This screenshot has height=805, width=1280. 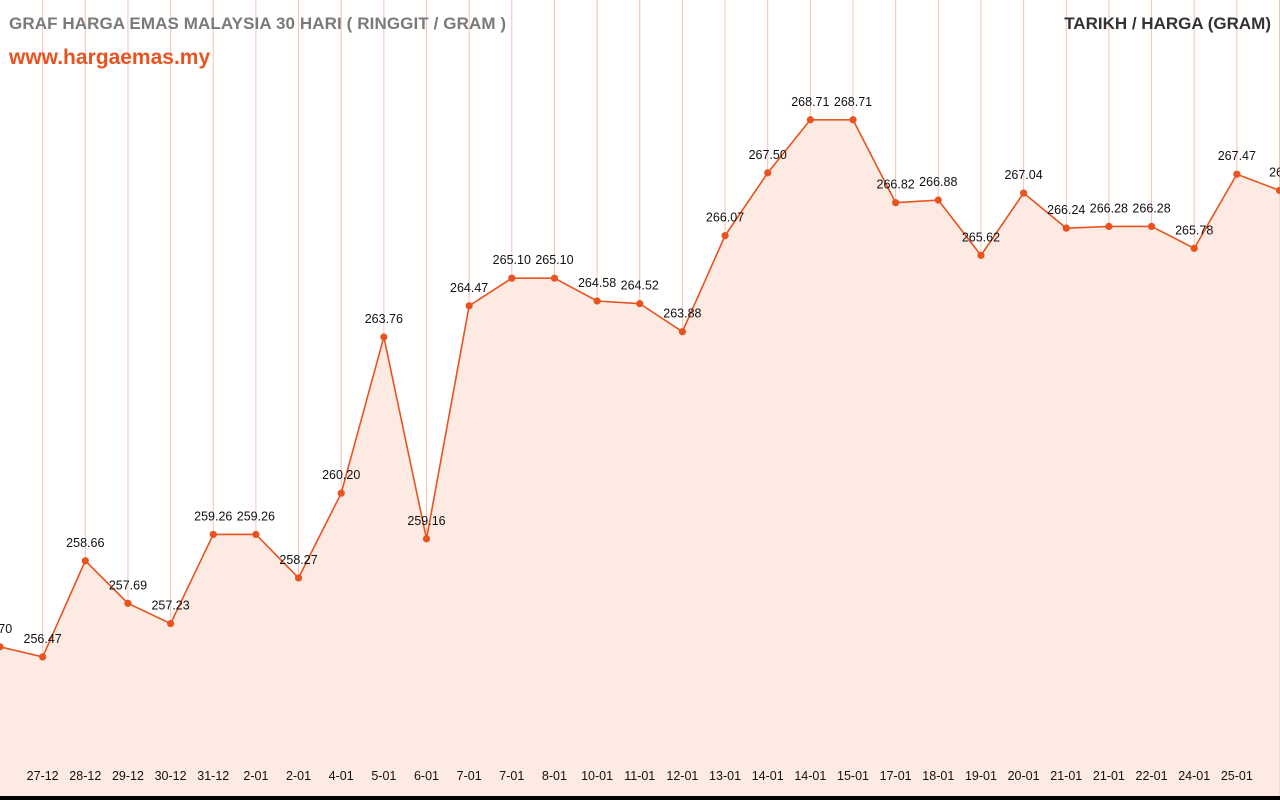 What do you see at coordinates (383, 776) in the screenshot?
I see `x-tick-label: 5-01` at bounding box center [383, 776].